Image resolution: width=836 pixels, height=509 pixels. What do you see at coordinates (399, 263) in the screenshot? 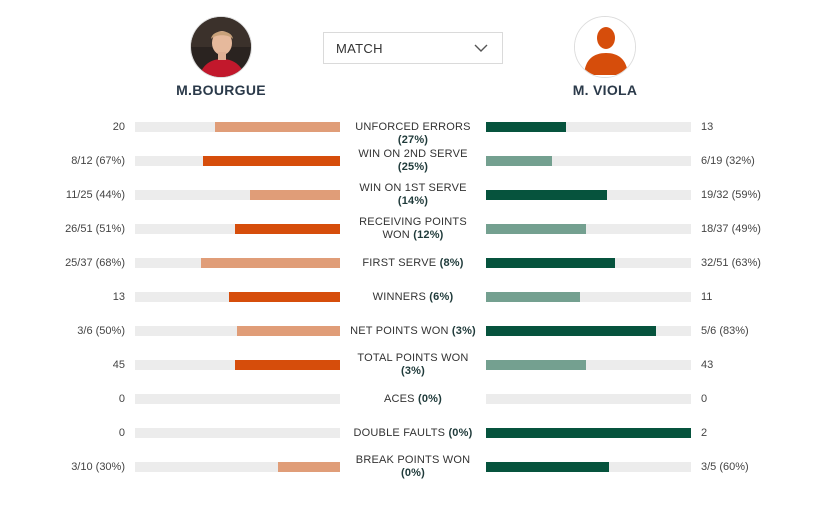
I see `stat-label-text: FIRST SERVE` at bounding box center [399, 263].